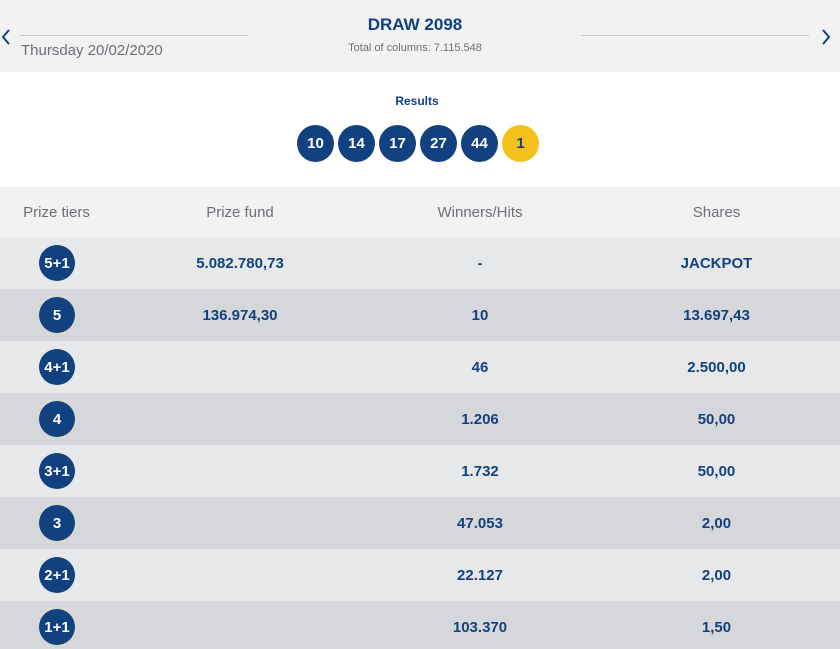 The height and width of the screenshot is (649, 840). What do you see at coordinates (716, 263) in the screenshot?
I see `shares-cell: JACKPOT` at bounding box center [716, 263].